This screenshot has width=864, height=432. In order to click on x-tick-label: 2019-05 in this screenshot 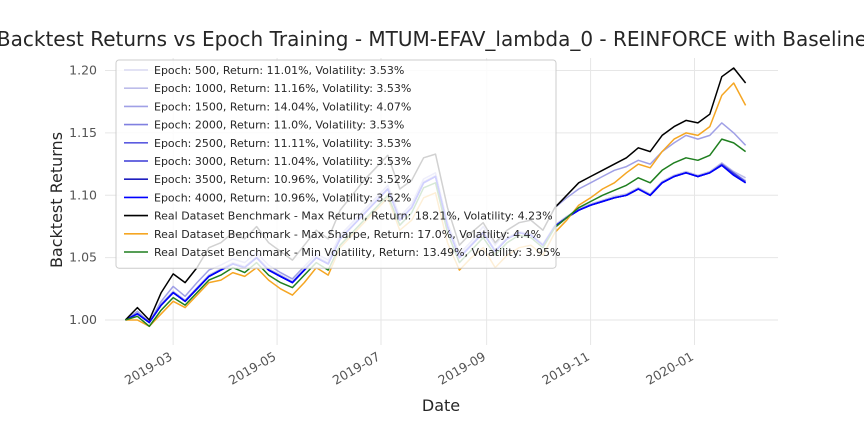, I will do `click(252, 368)`.